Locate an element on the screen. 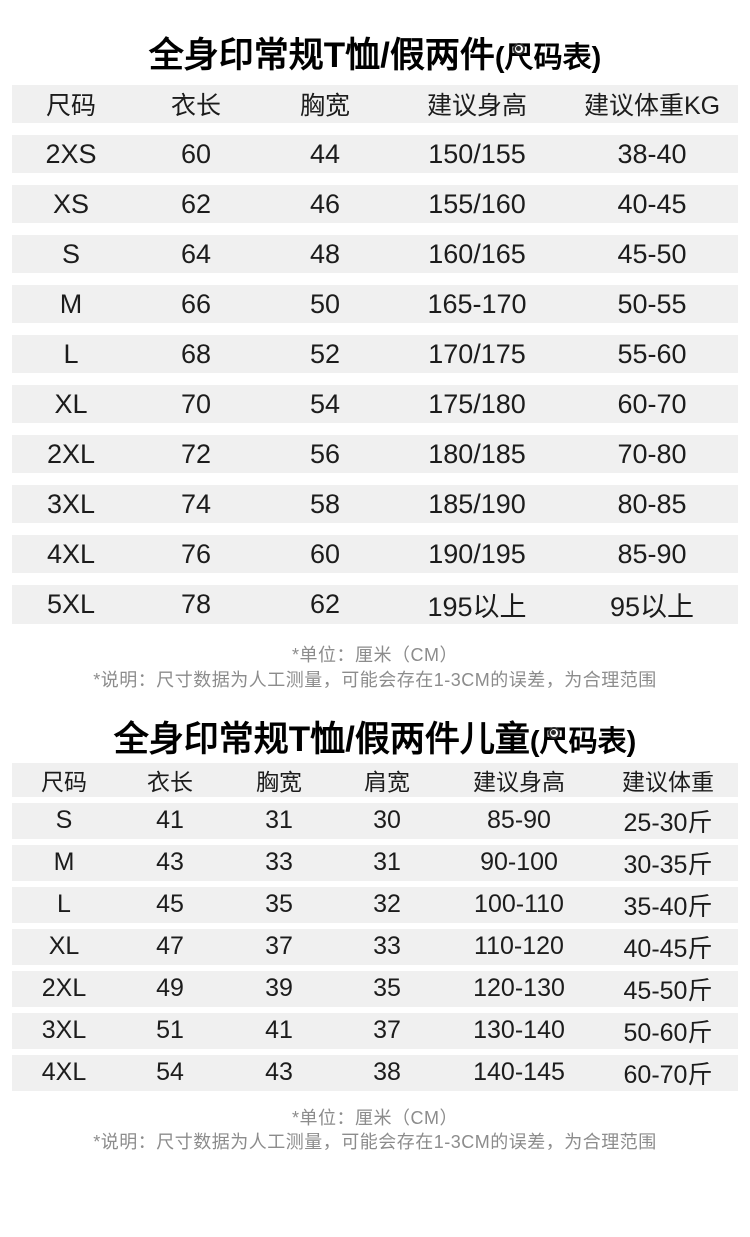 Image resolution: width=750 pixels, height=1237 pixels. cell-chest: 58 is located at coordinates (325, 504).